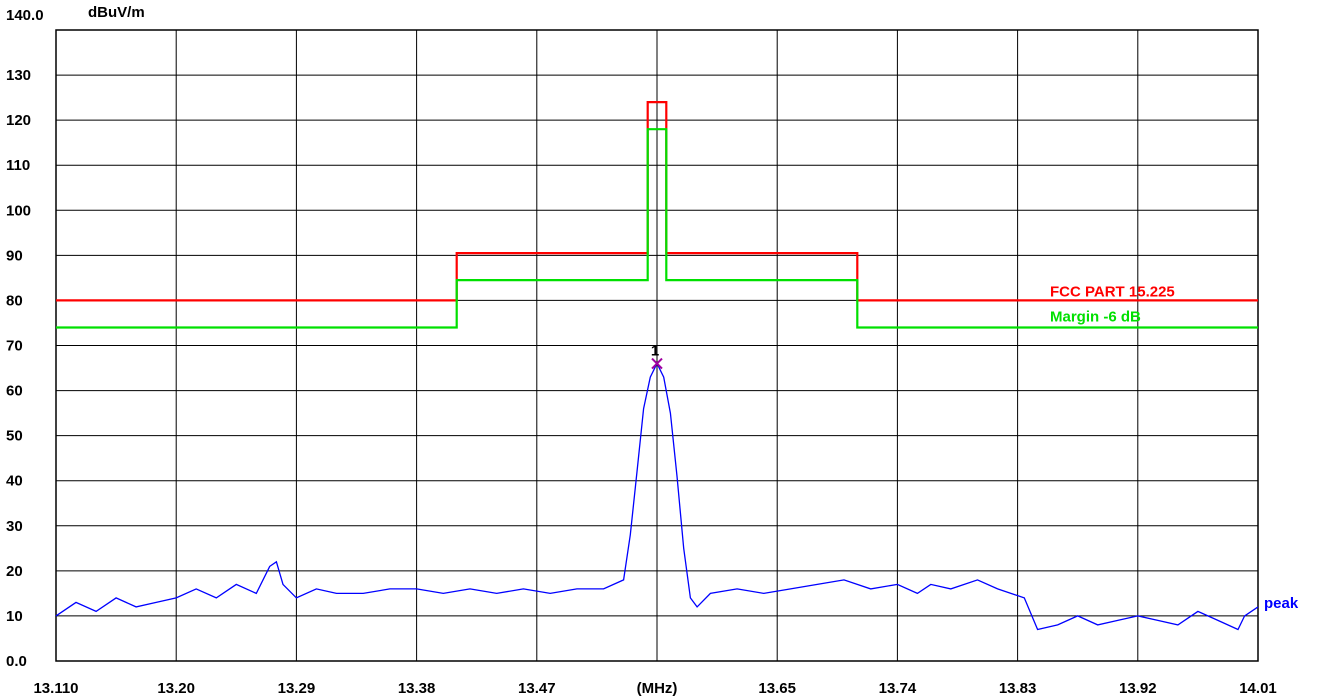 This screenshot has width=1317, height=698. I want to click on x-tick-label: (MHz), so click(657, 688).